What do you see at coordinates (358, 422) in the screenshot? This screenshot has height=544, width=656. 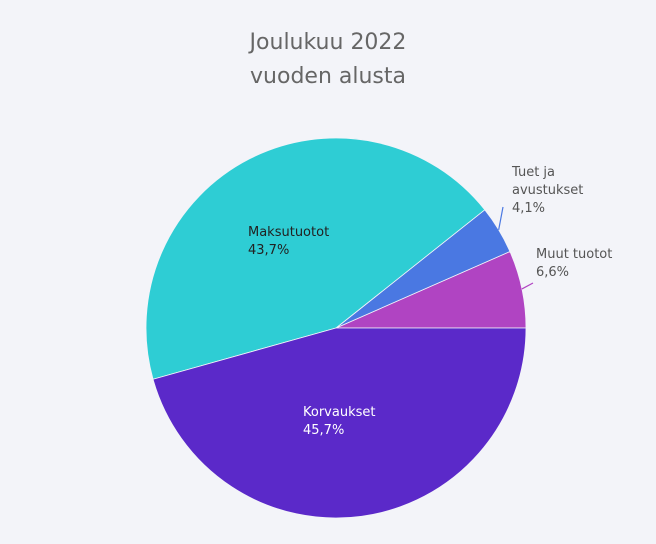 I see `slice-label: Korvaukset 45,7%` at bounding box center [358, 422].